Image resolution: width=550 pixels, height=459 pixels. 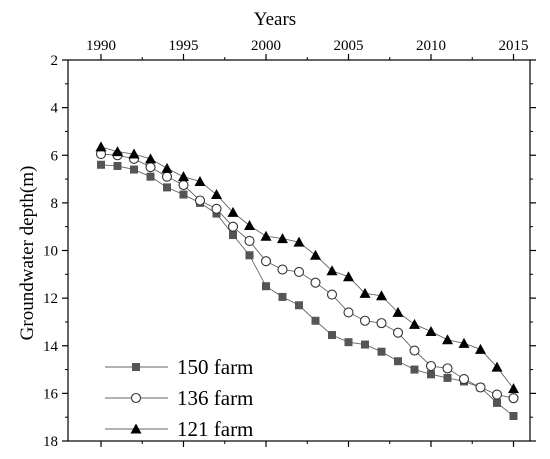 I want to click on y-tick-label: 10, so click(x=50, y=252).